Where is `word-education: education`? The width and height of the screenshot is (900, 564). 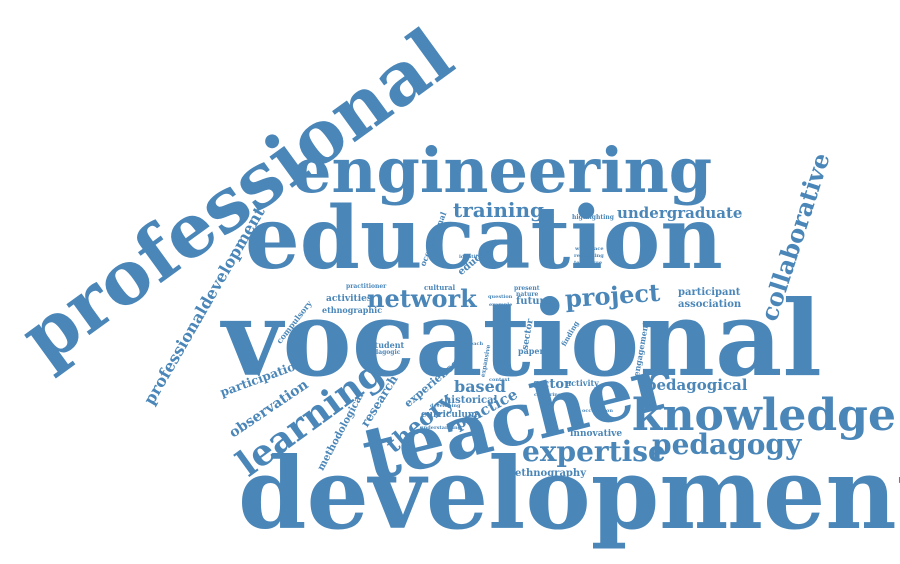 word-education: education is located at coordinates (484, 238).